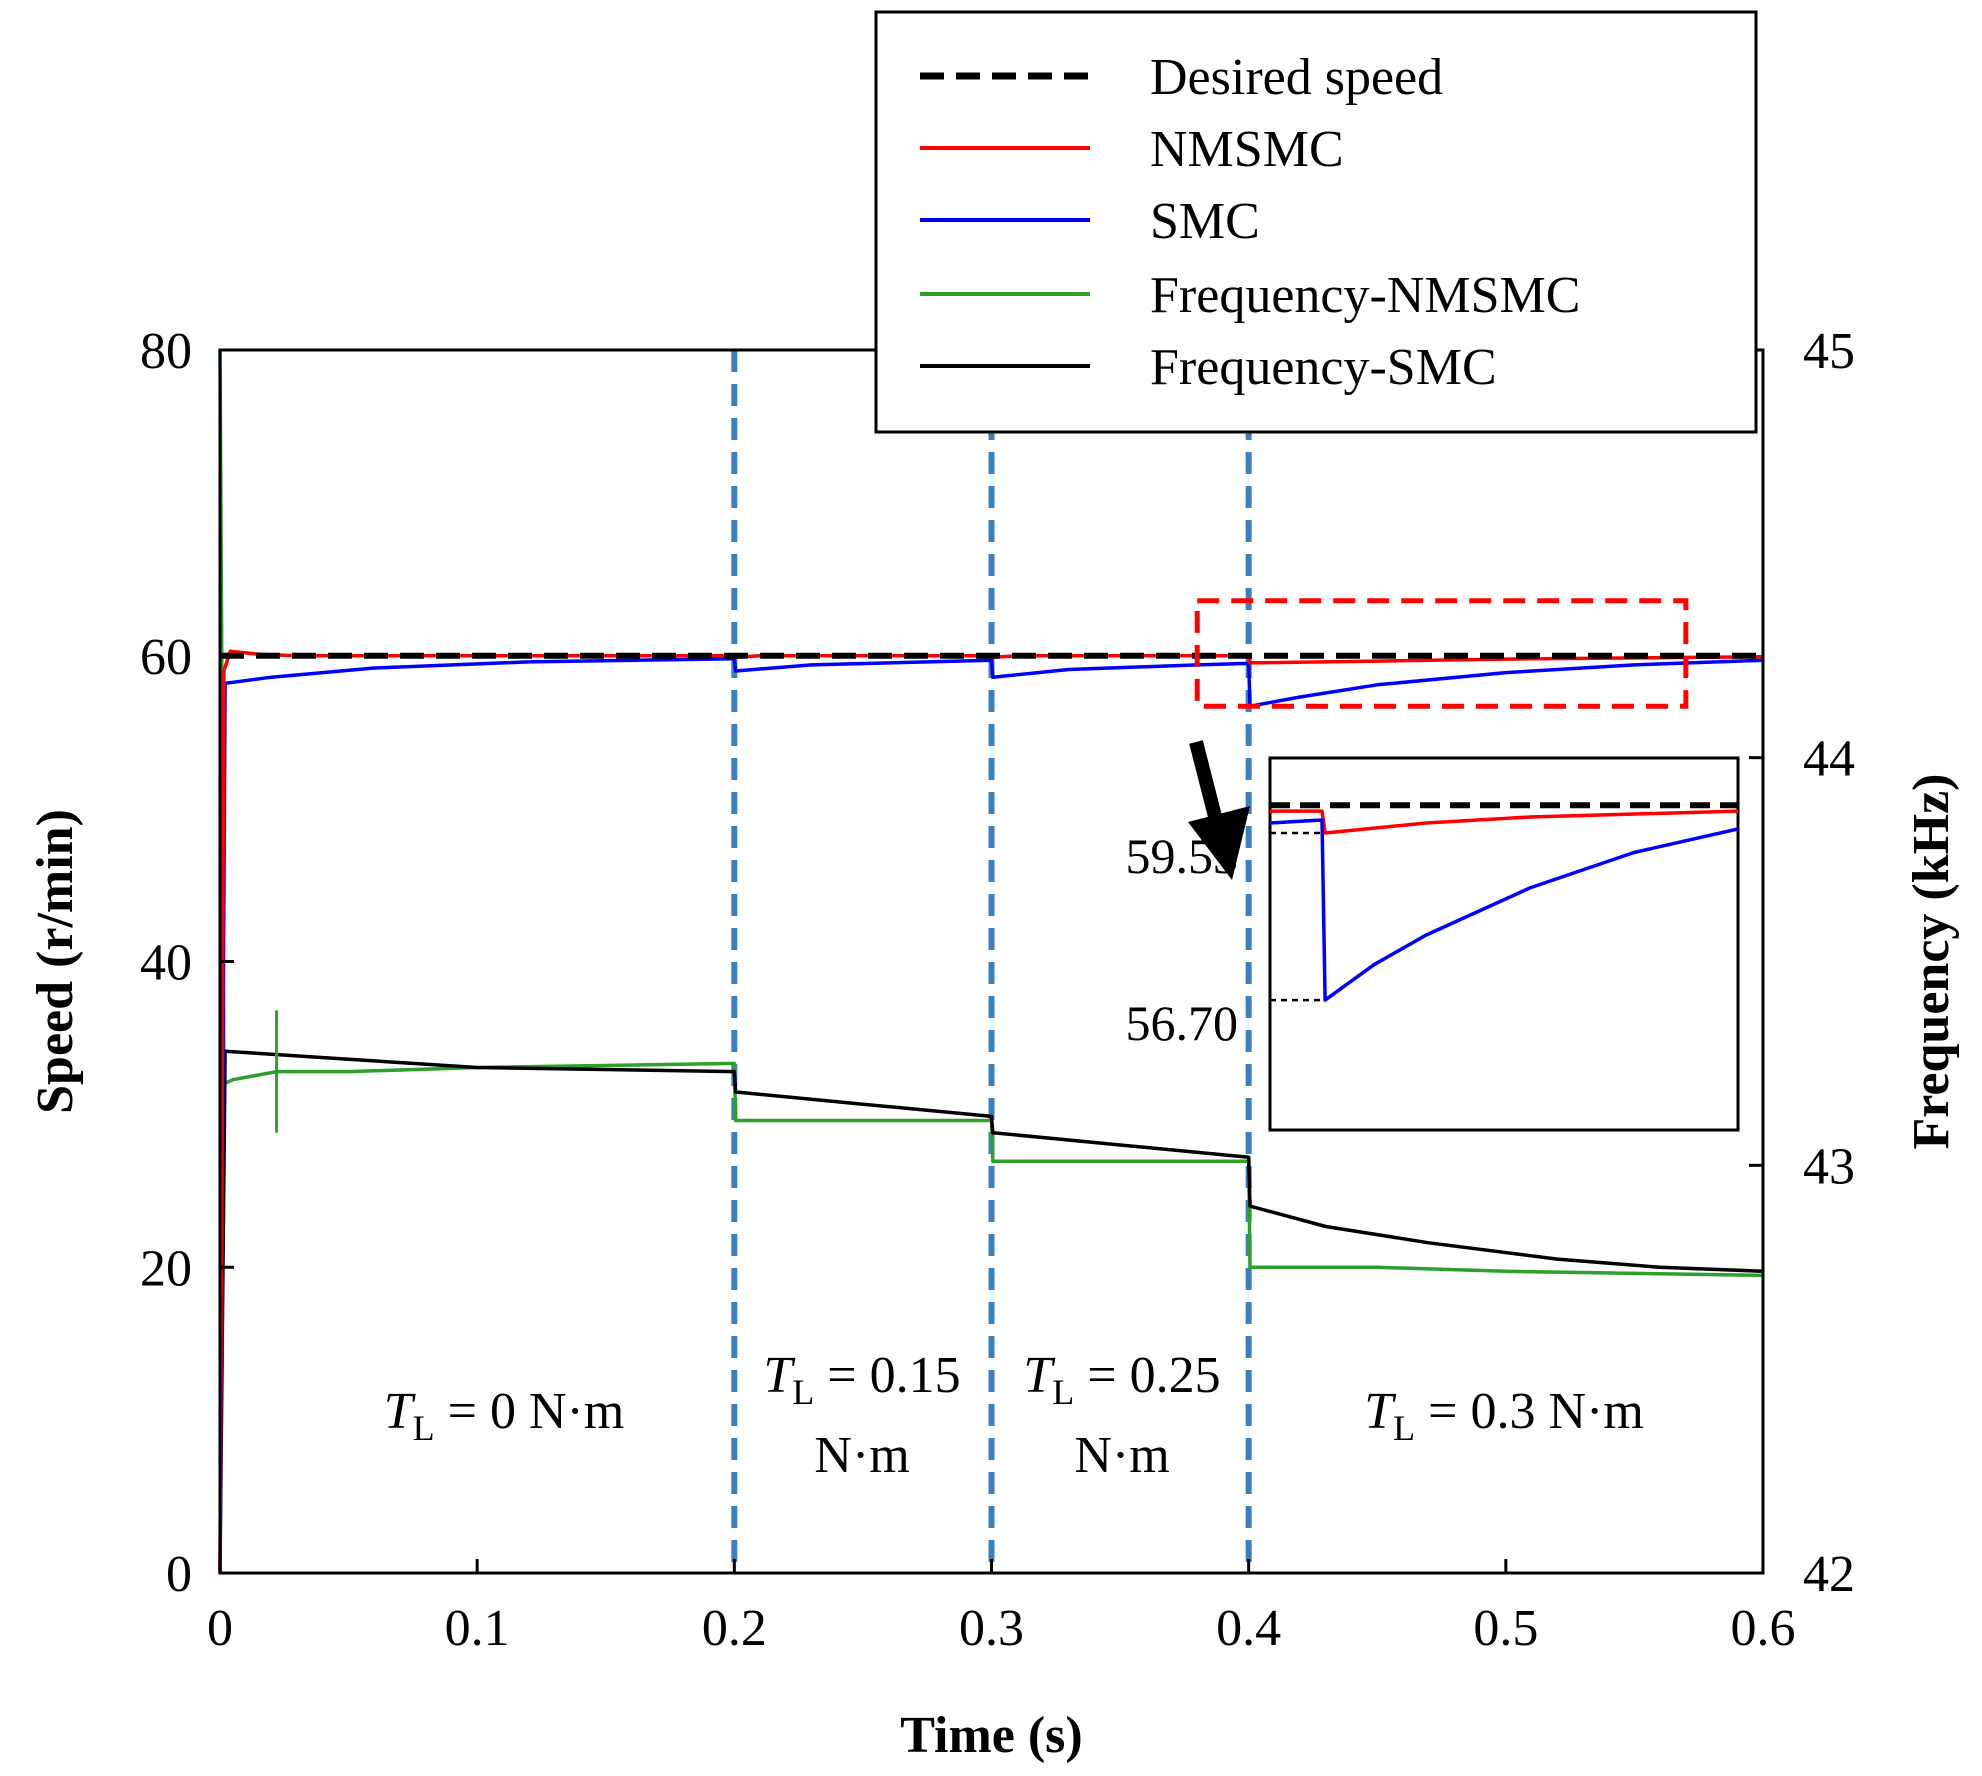 The image size is (1982, 1776). I want to click on inset-value-label: 56.70, so click(1182, 1023).